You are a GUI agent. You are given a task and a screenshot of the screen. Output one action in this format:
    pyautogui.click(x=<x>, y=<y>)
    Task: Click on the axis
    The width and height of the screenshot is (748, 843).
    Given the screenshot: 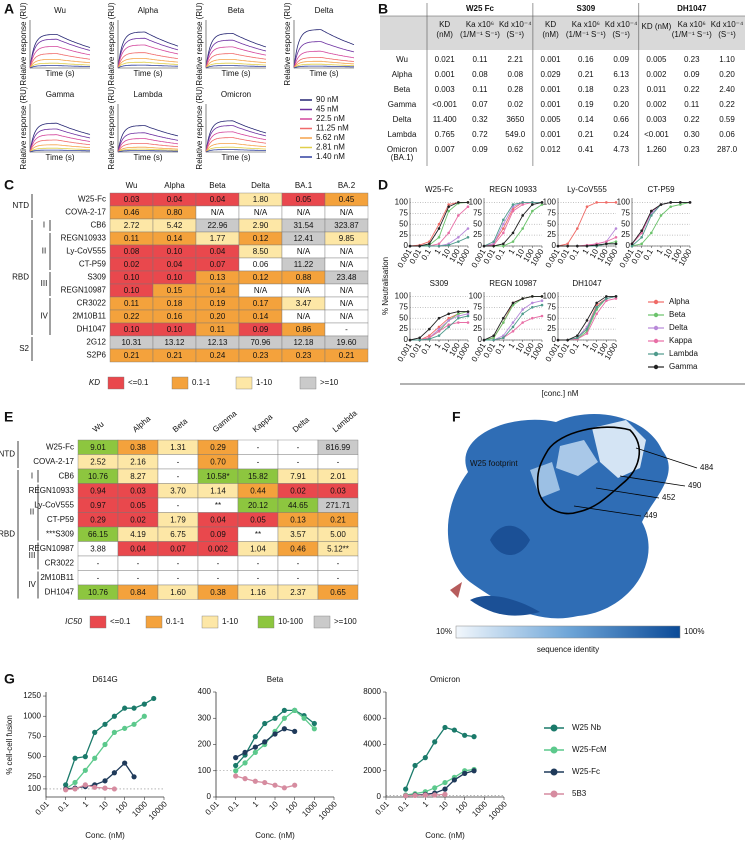 What is the action you would take?
    pyautogui.click(x=104, y=745)
    